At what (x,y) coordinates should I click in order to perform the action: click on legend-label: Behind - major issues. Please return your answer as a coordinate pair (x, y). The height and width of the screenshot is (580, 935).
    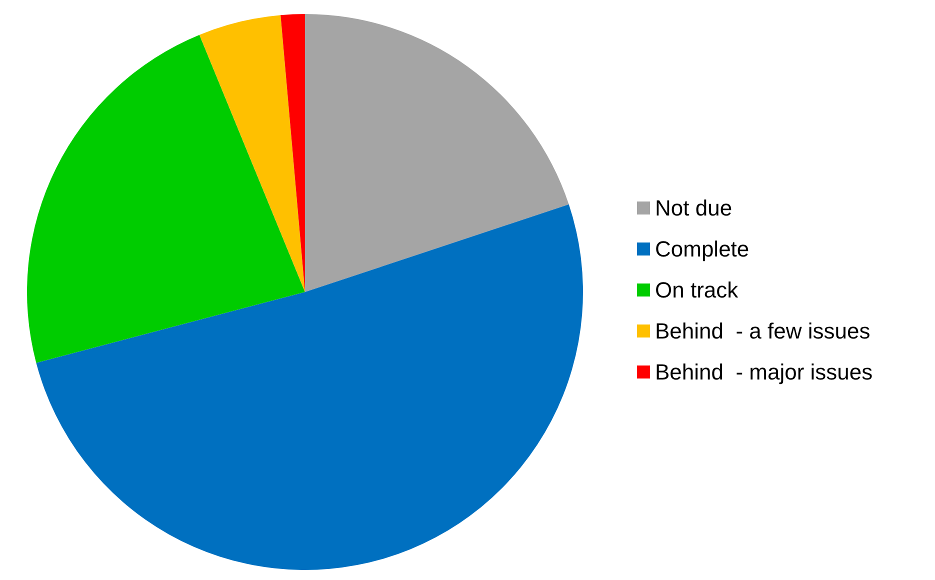
    Looking at the image, I should click on (764, 372).